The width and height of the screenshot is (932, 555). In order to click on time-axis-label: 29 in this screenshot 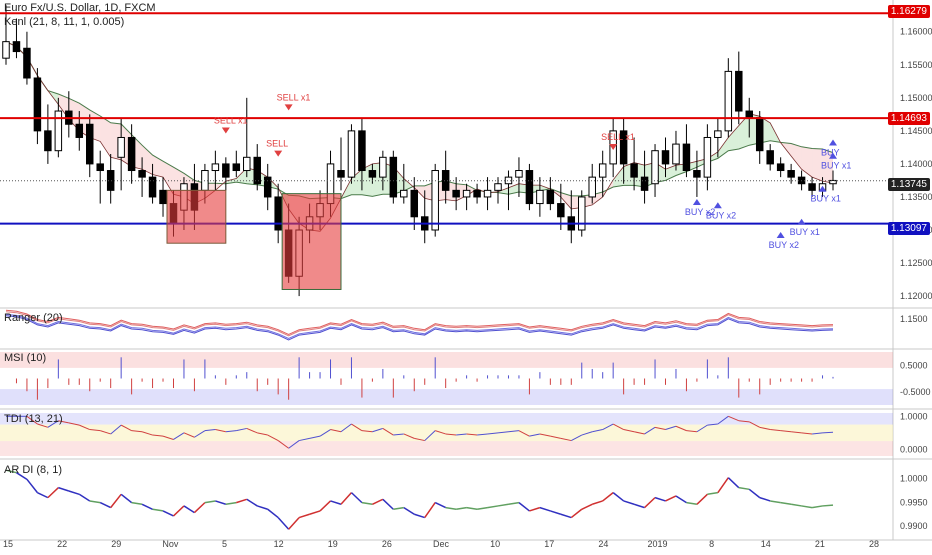, I will do `click(116, 544)`.